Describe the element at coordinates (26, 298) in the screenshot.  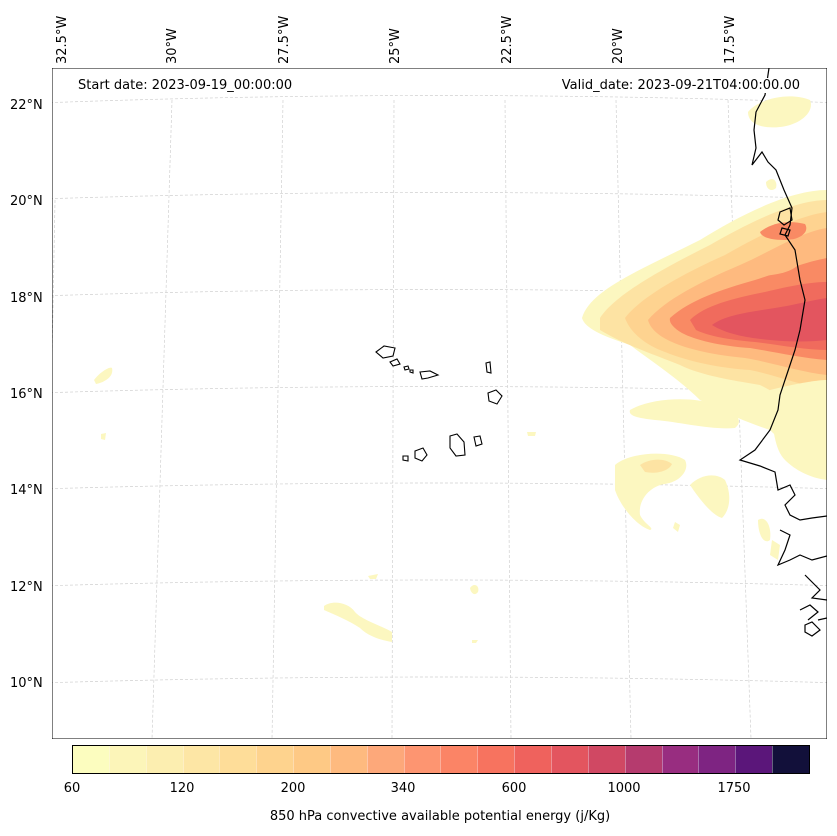
I see `lat-label: 18°N` at that location.